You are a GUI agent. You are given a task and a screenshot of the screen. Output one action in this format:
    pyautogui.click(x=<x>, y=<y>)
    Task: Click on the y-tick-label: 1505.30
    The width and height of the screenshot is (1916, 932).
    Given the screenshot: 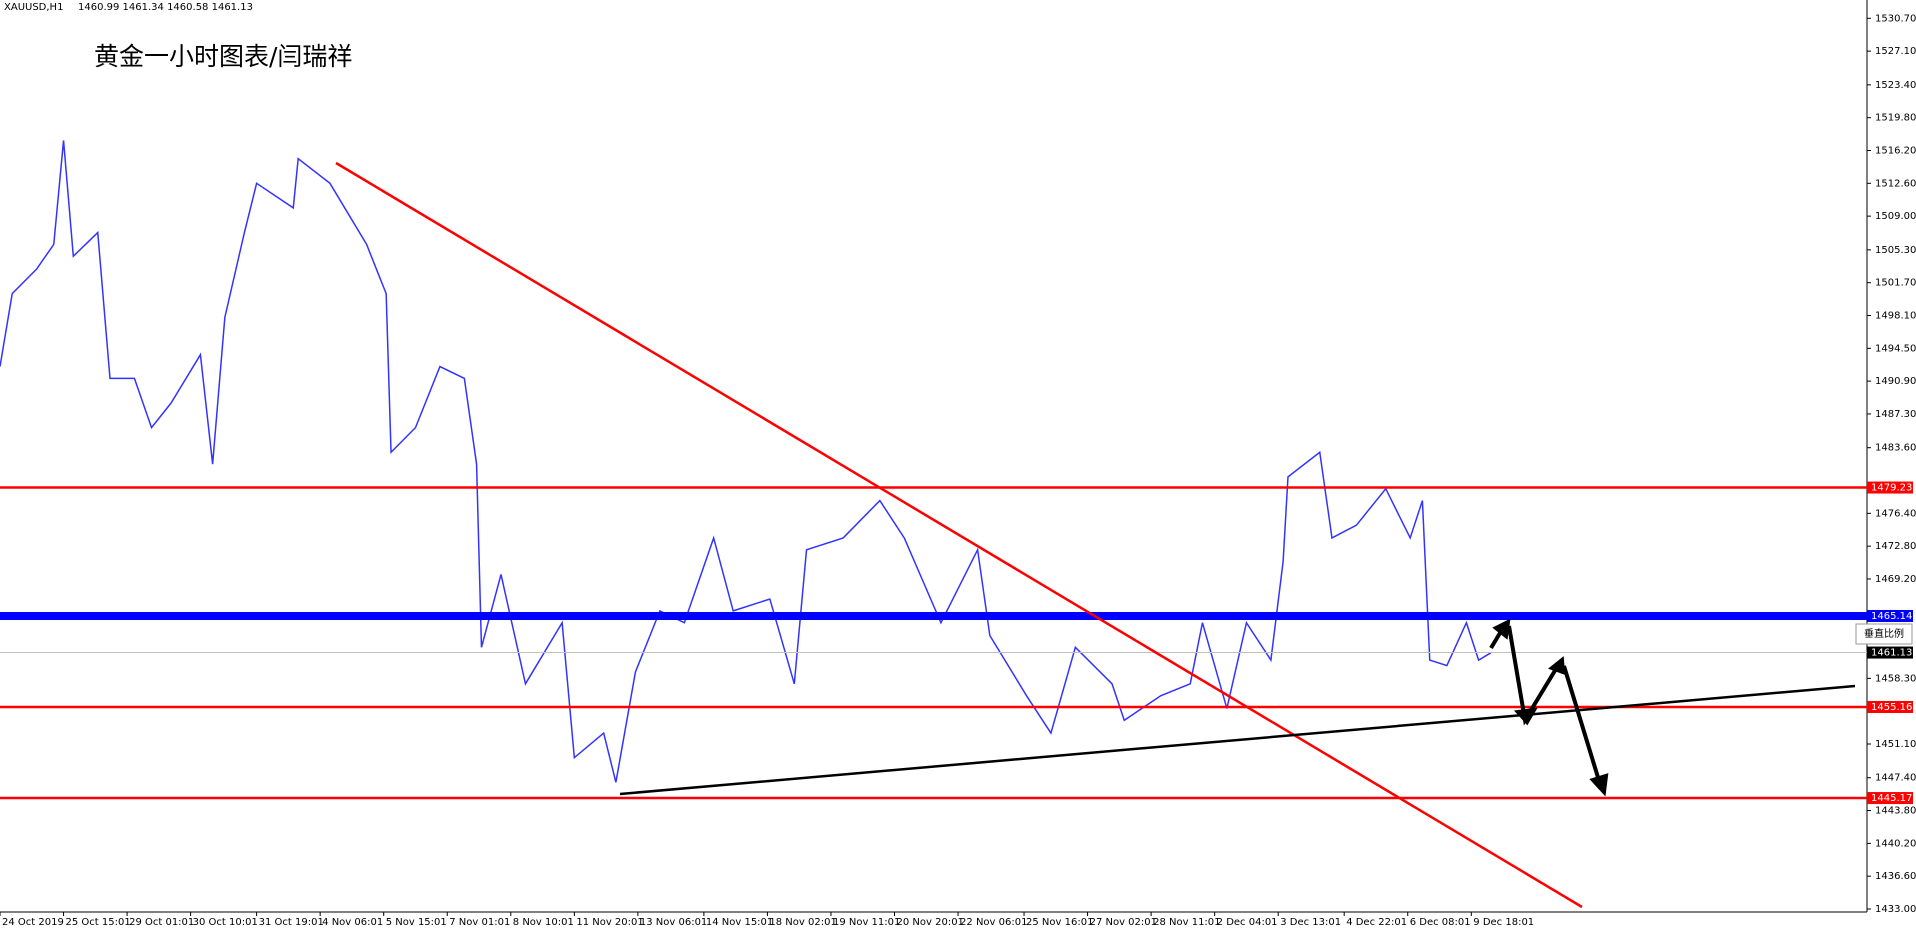 What is the action you would take?
    pyautogui.click(x=1895, y=250)
    